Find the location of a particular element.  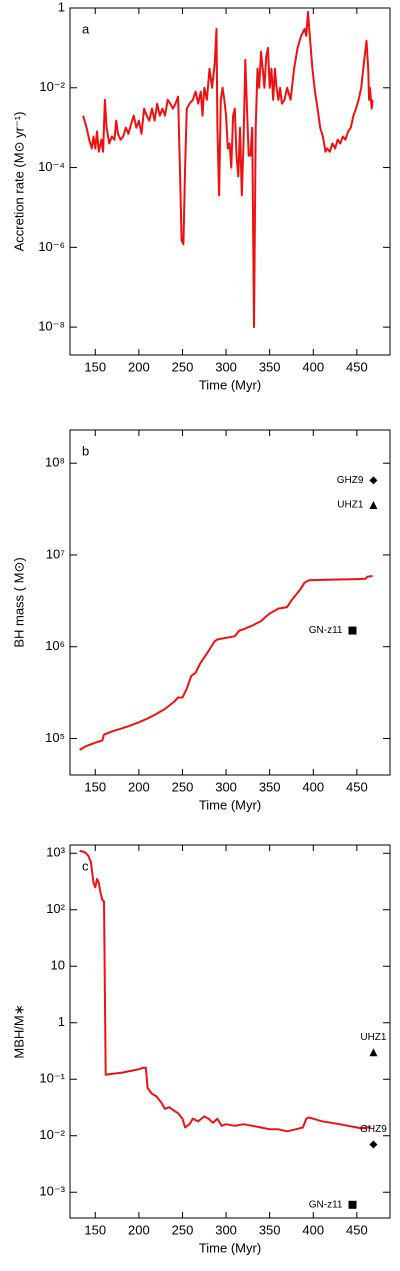

y-tick-label: 10 is located at coordinates (58, 965).